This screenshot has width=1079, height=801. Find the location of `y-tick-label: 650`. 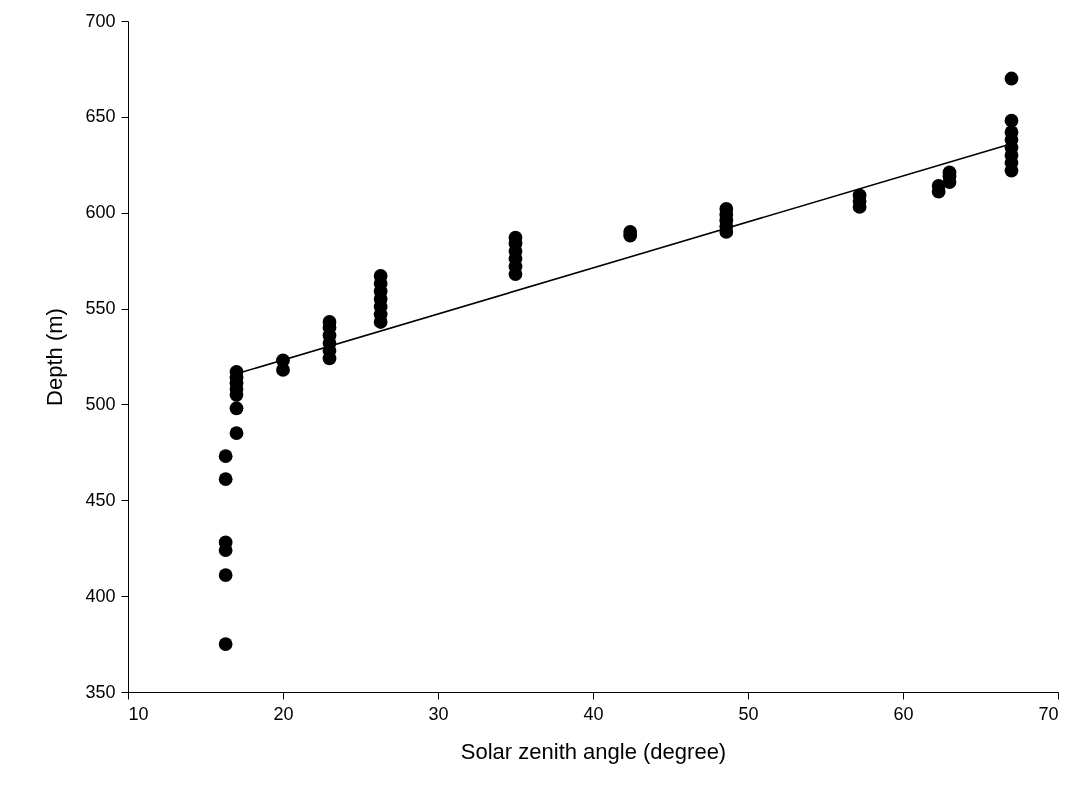

y-tick-label: 650 is located at coordinates (100, 116).